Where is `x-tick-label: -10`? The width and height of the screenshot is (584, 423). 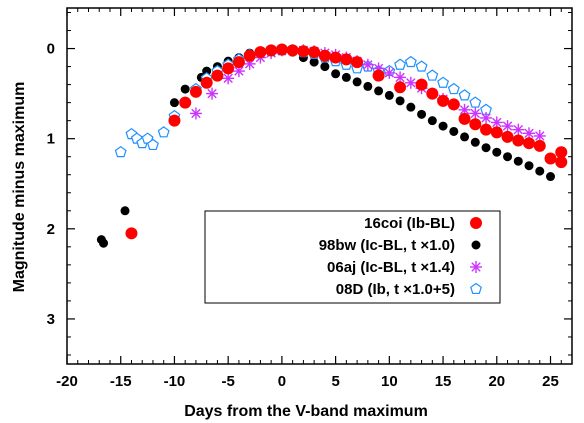
x-tick-label: -10 is located at coordinates (175, 381).